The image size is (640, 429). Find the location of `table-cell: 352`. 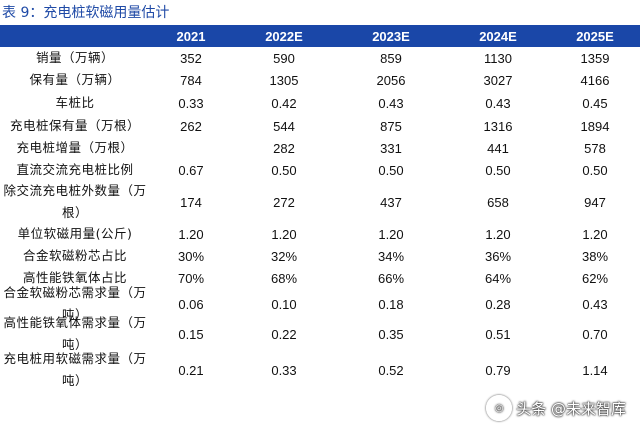

table-cell: 352 is located at coordinates (191, 58).